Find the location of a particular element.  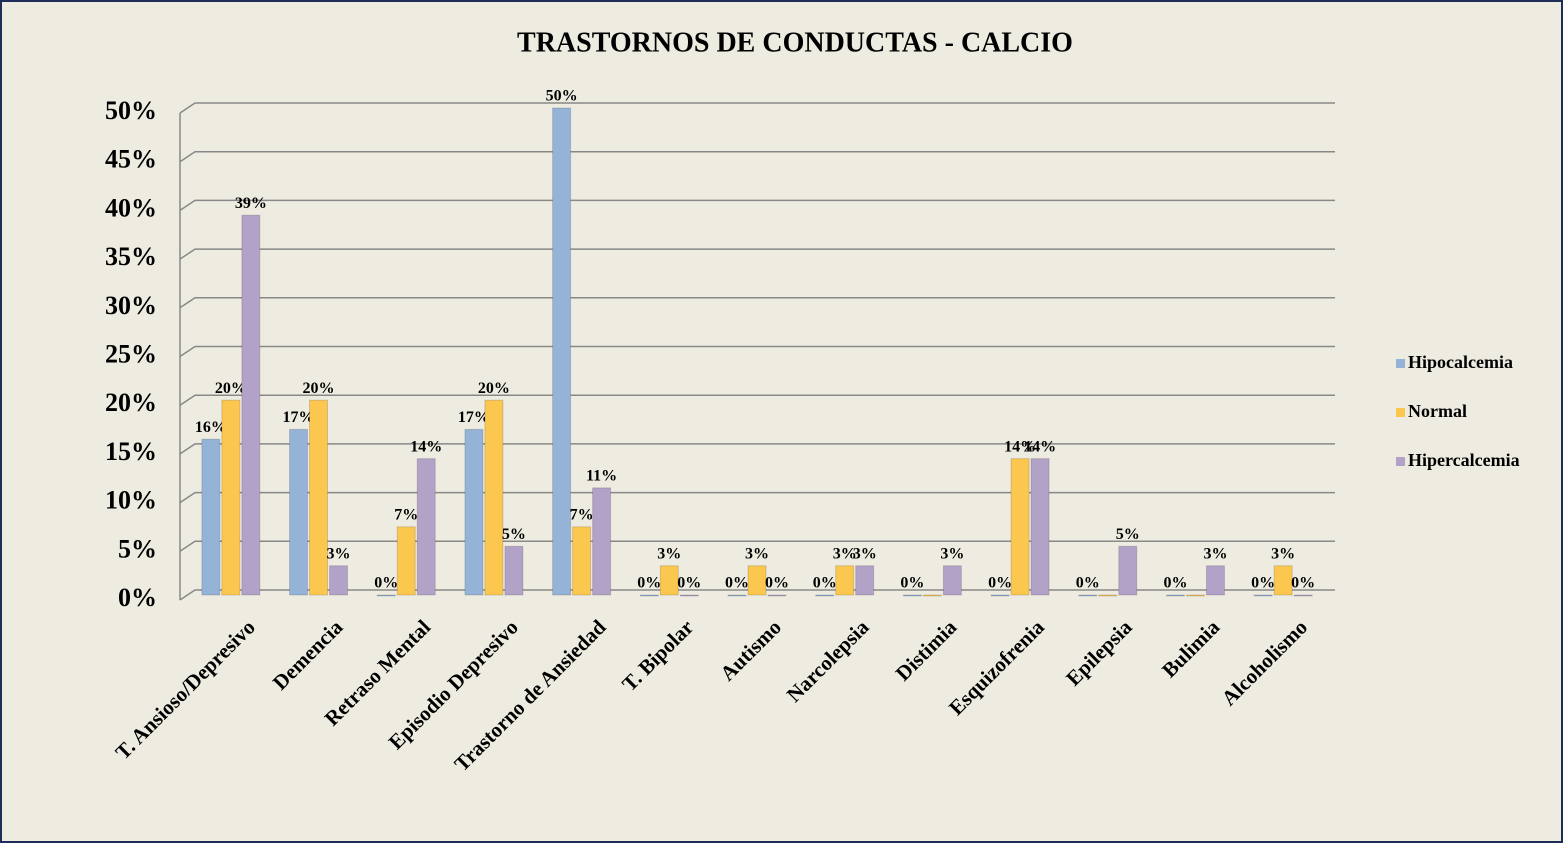

data-label: 11% is located at coordinates (601, 476).